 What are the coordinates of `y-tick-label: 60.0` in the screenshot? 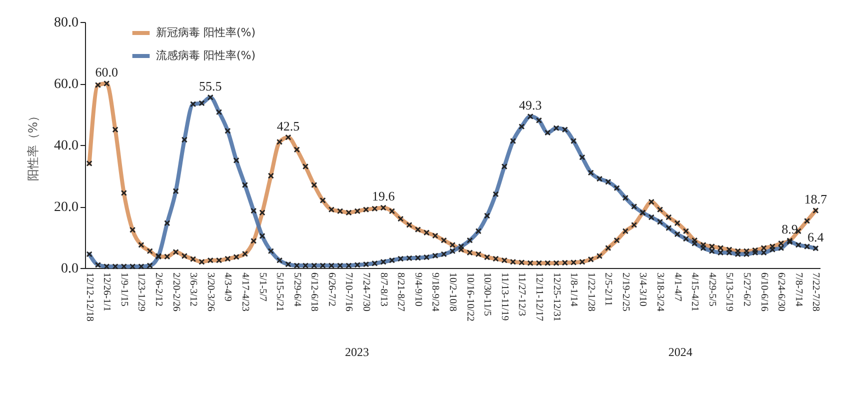 It's located at (66, 84).